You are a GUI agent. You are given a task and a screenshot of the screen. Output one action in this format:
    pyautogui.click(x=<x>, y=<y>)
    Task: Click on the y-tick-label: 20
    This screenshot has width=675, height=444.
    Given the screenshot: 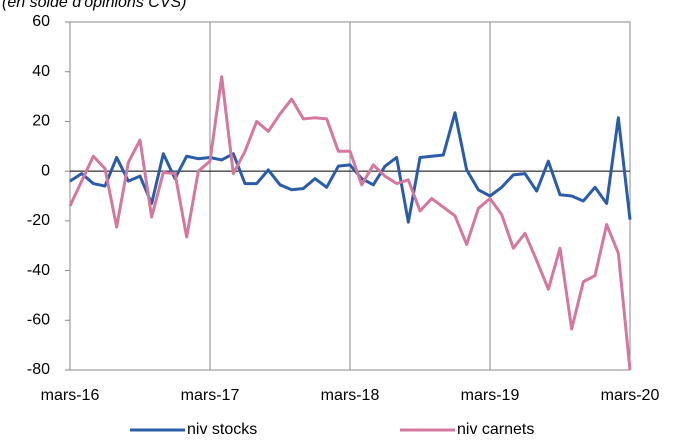 What is the action you would take?
    pyautogui.click(x=41, y=121)
    